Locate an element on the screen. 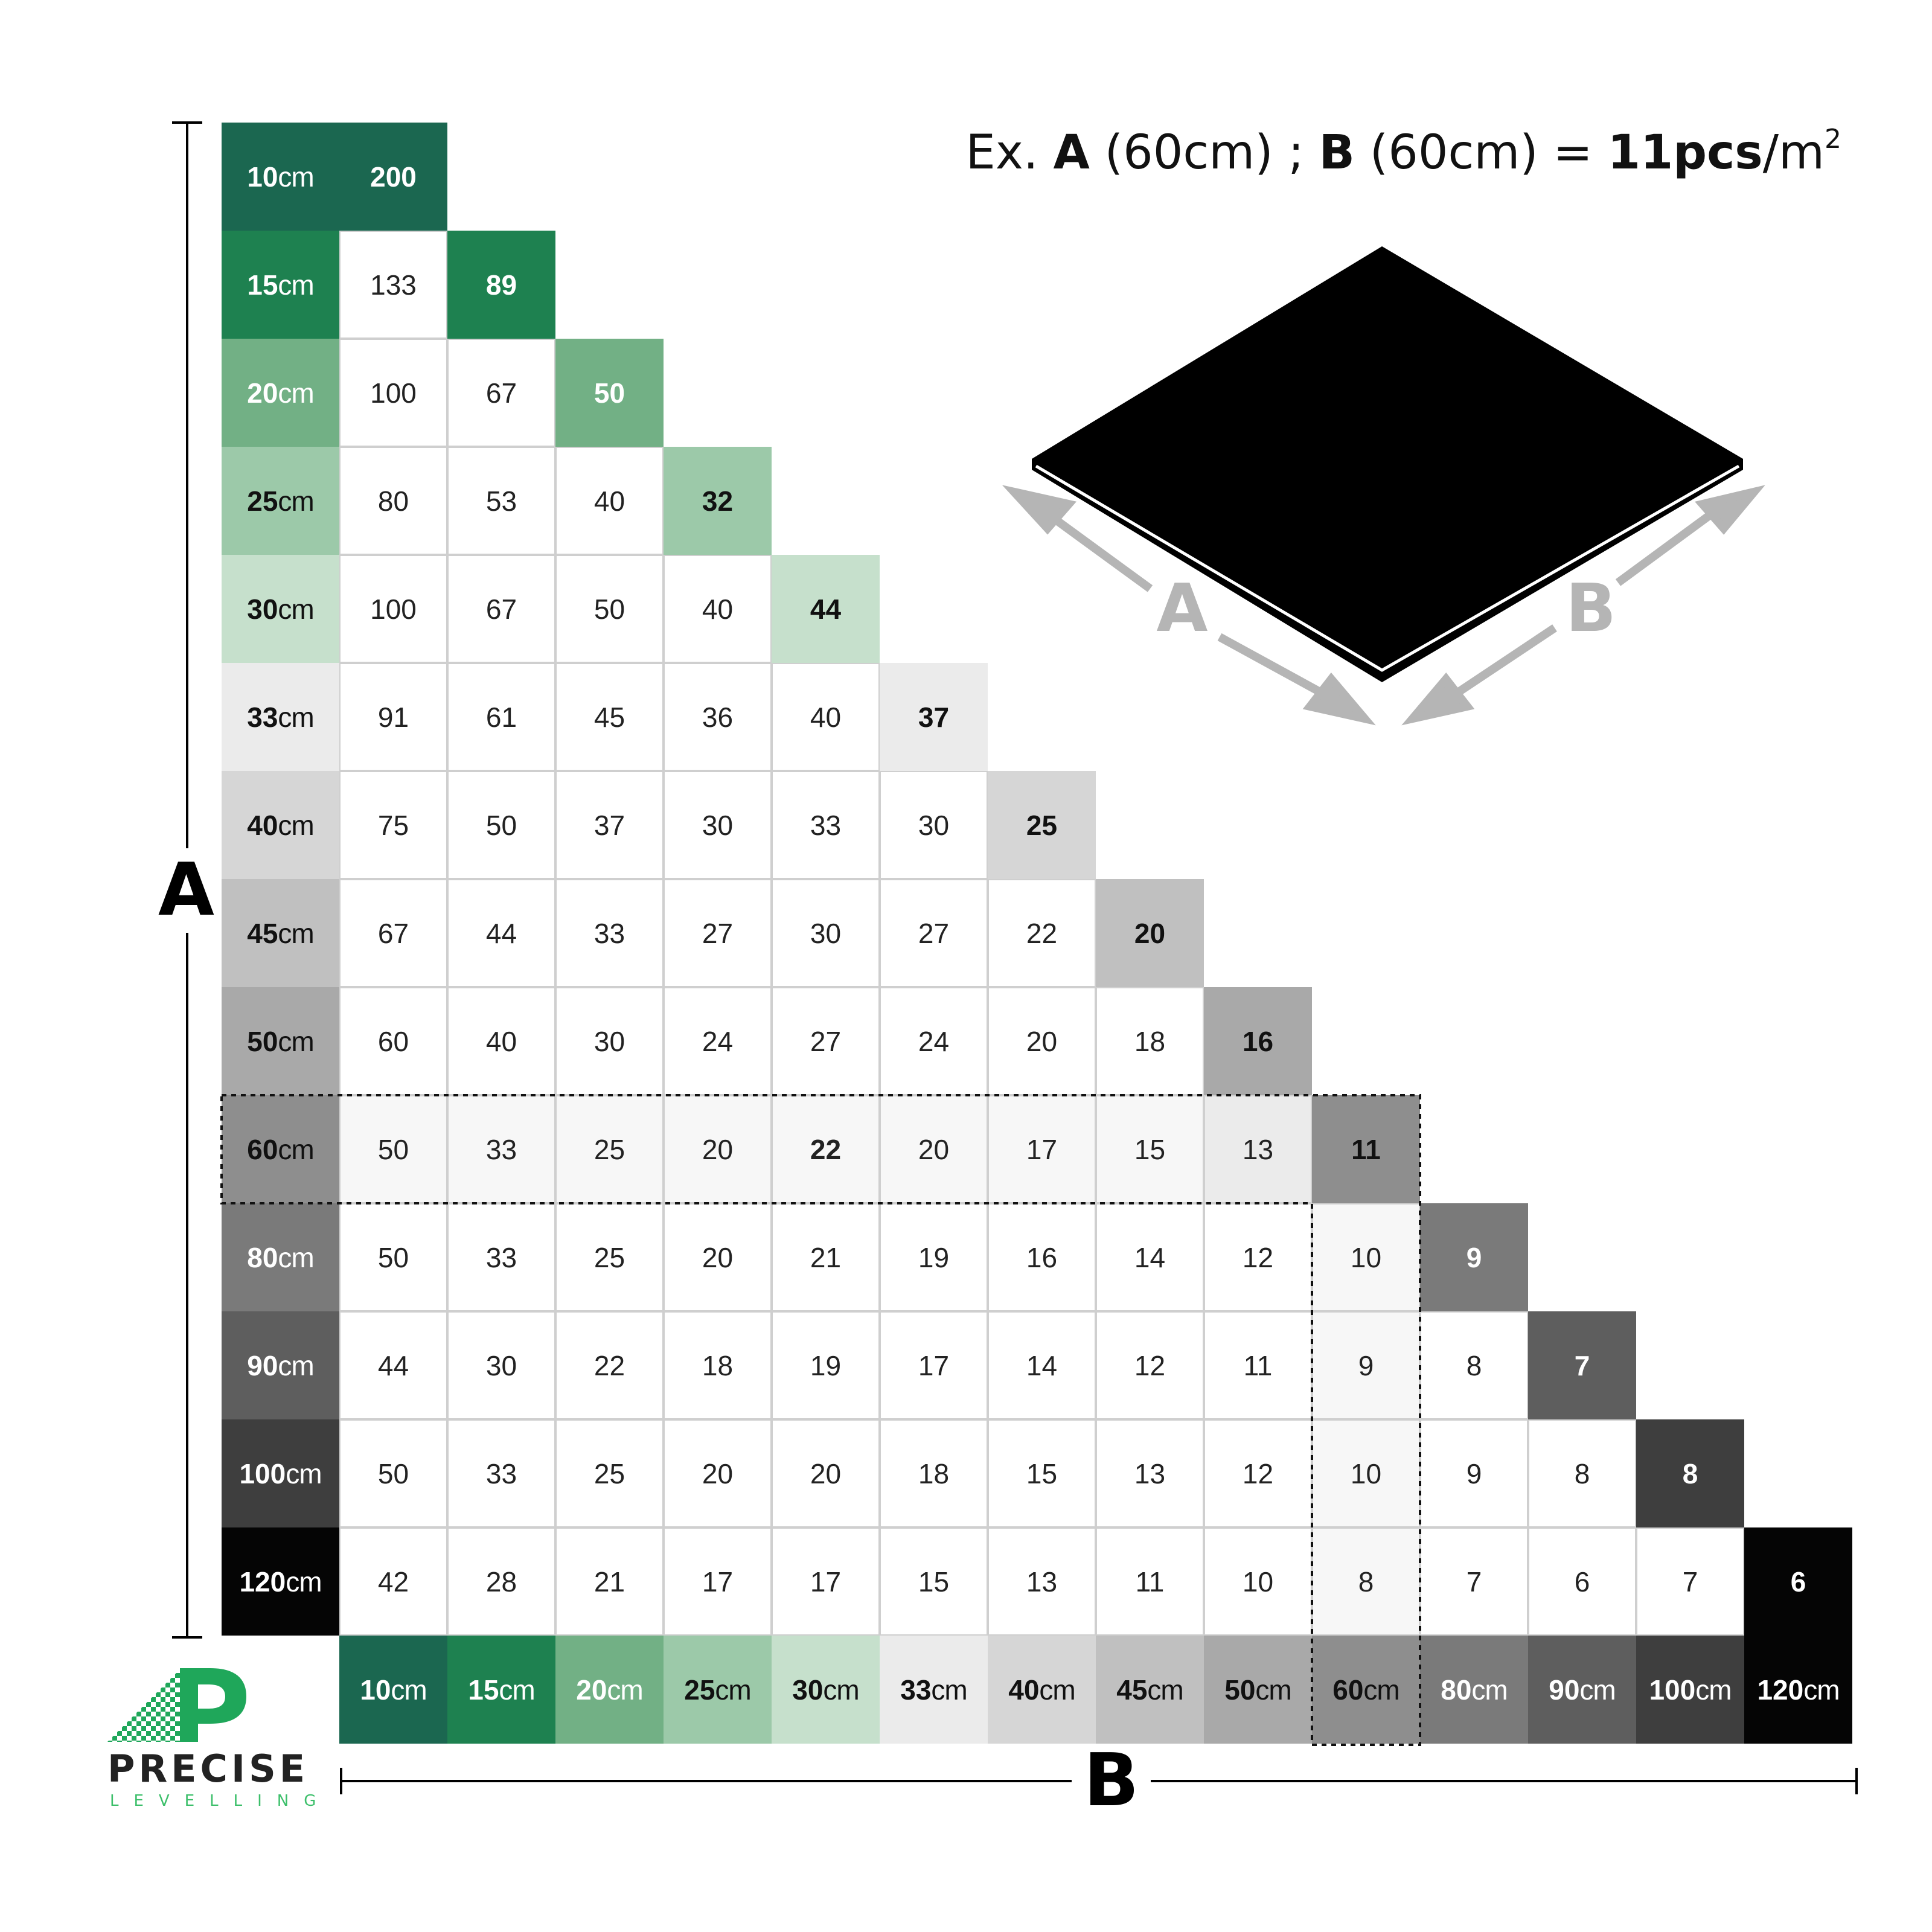 The image size is (1932, 1932). size-value: 10 is located at coordinates (376, 1690).